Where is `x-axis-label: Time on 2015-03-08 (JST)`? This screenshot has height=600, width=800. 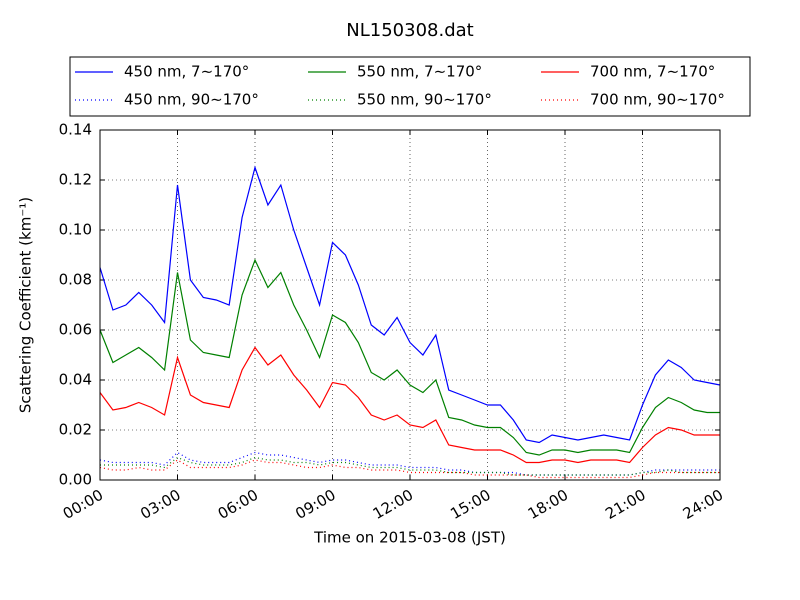 x-axis-label: Time on 2015-03-08 (JST) is located at coordinates (409, 538).